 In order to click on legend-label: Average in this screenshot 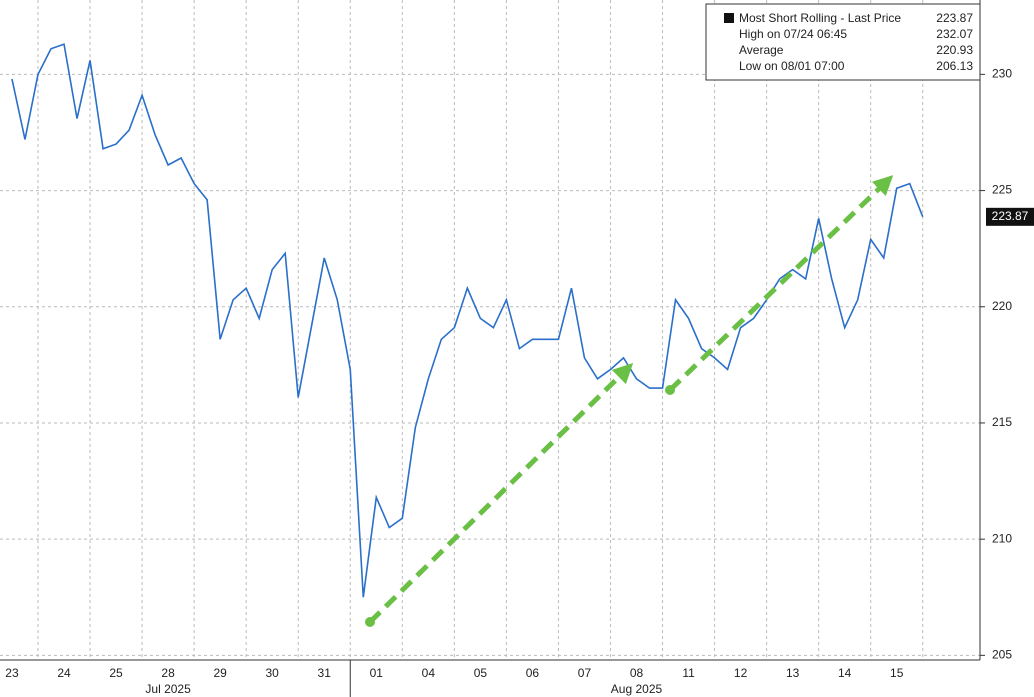, I will do `click(761, 50)`.